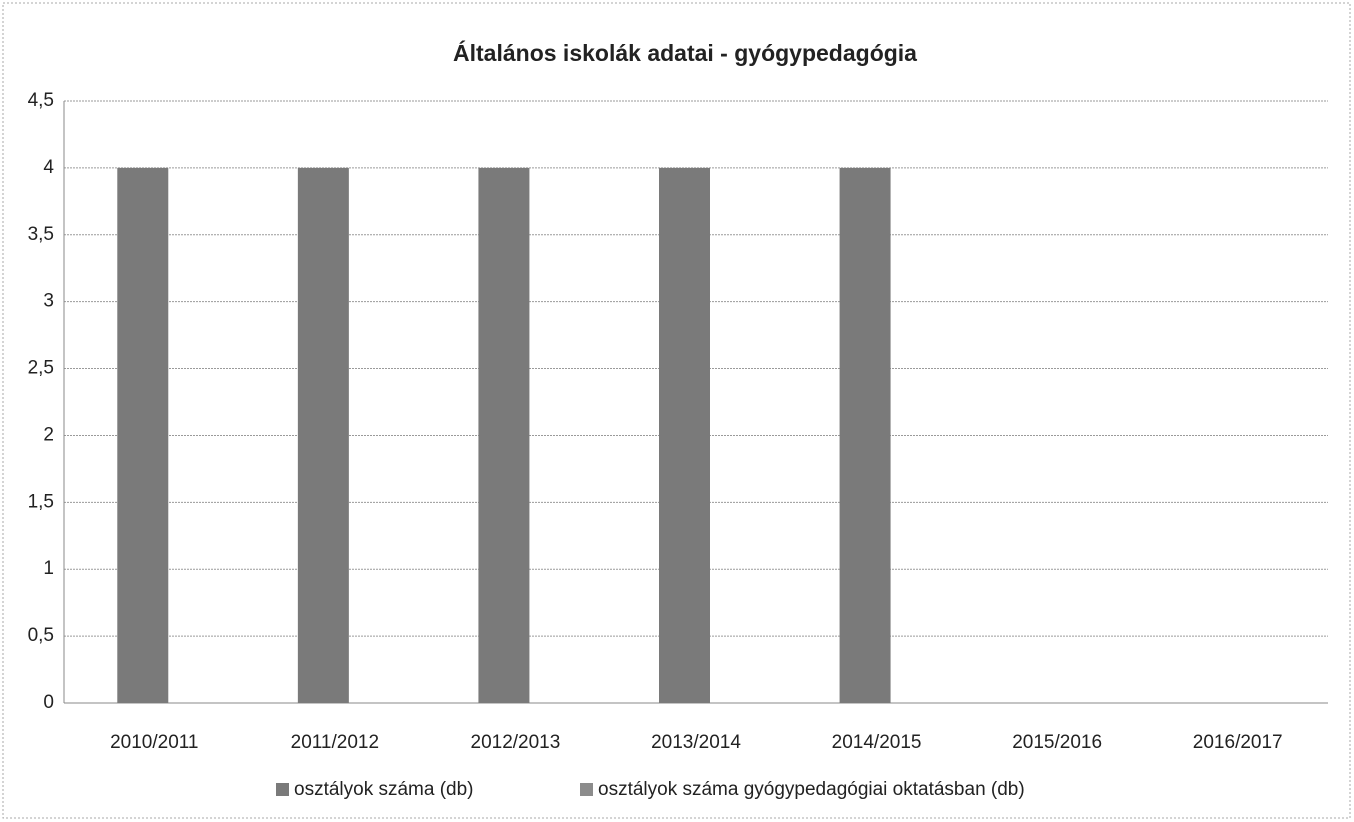 The image size is (1354, 822). I want to click on y-tick-label: 0,5, so click(41, 635).